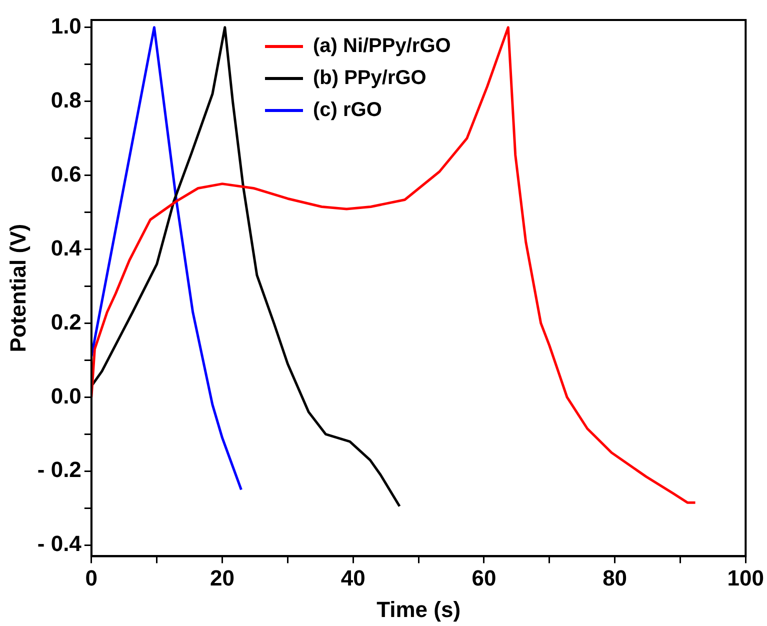 This screenshot has height=626, width=767. I want to click on y-tick-label: - 0.2, so click(59, 469).